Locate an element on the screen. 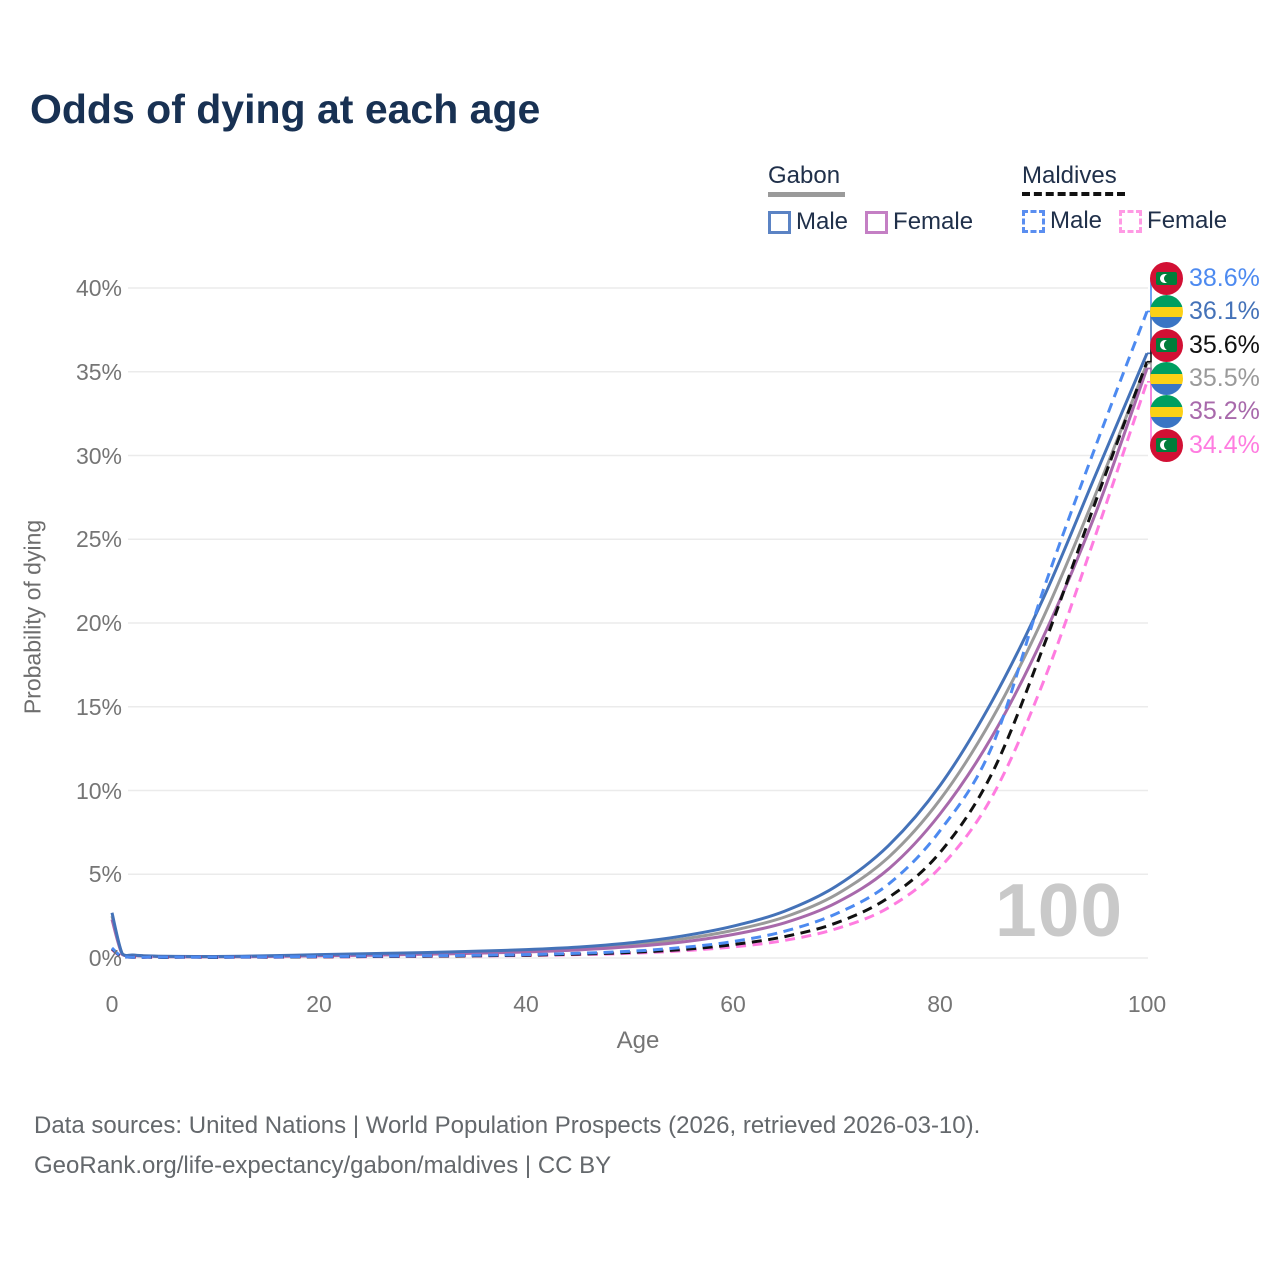 The width and height of the screenshot is (1280, 1280). legend-item-maldives-female: Female is located at coordinates (1173, 221).